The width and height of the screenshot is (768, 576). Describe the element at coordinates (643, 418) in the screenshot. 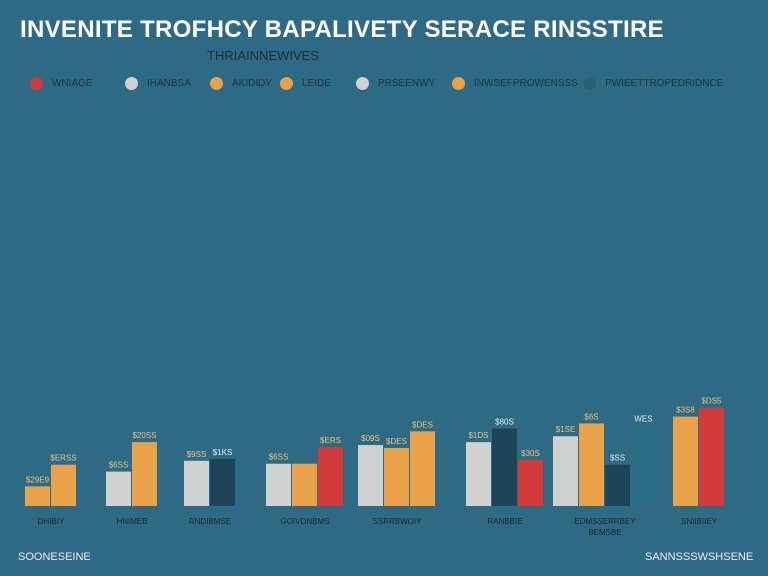

I see `data-label: WES` at that location.